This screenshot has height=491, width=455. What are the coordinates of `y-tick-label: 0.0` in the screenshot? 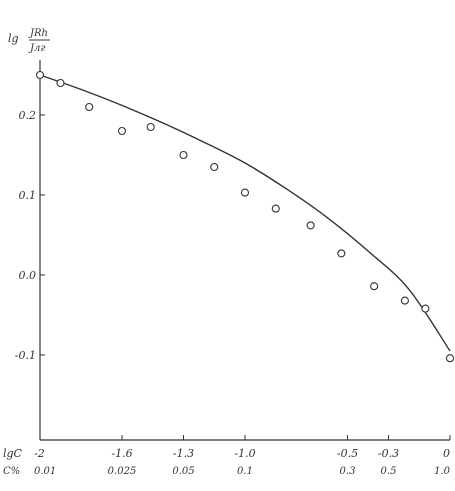 It's located at (28, 275).